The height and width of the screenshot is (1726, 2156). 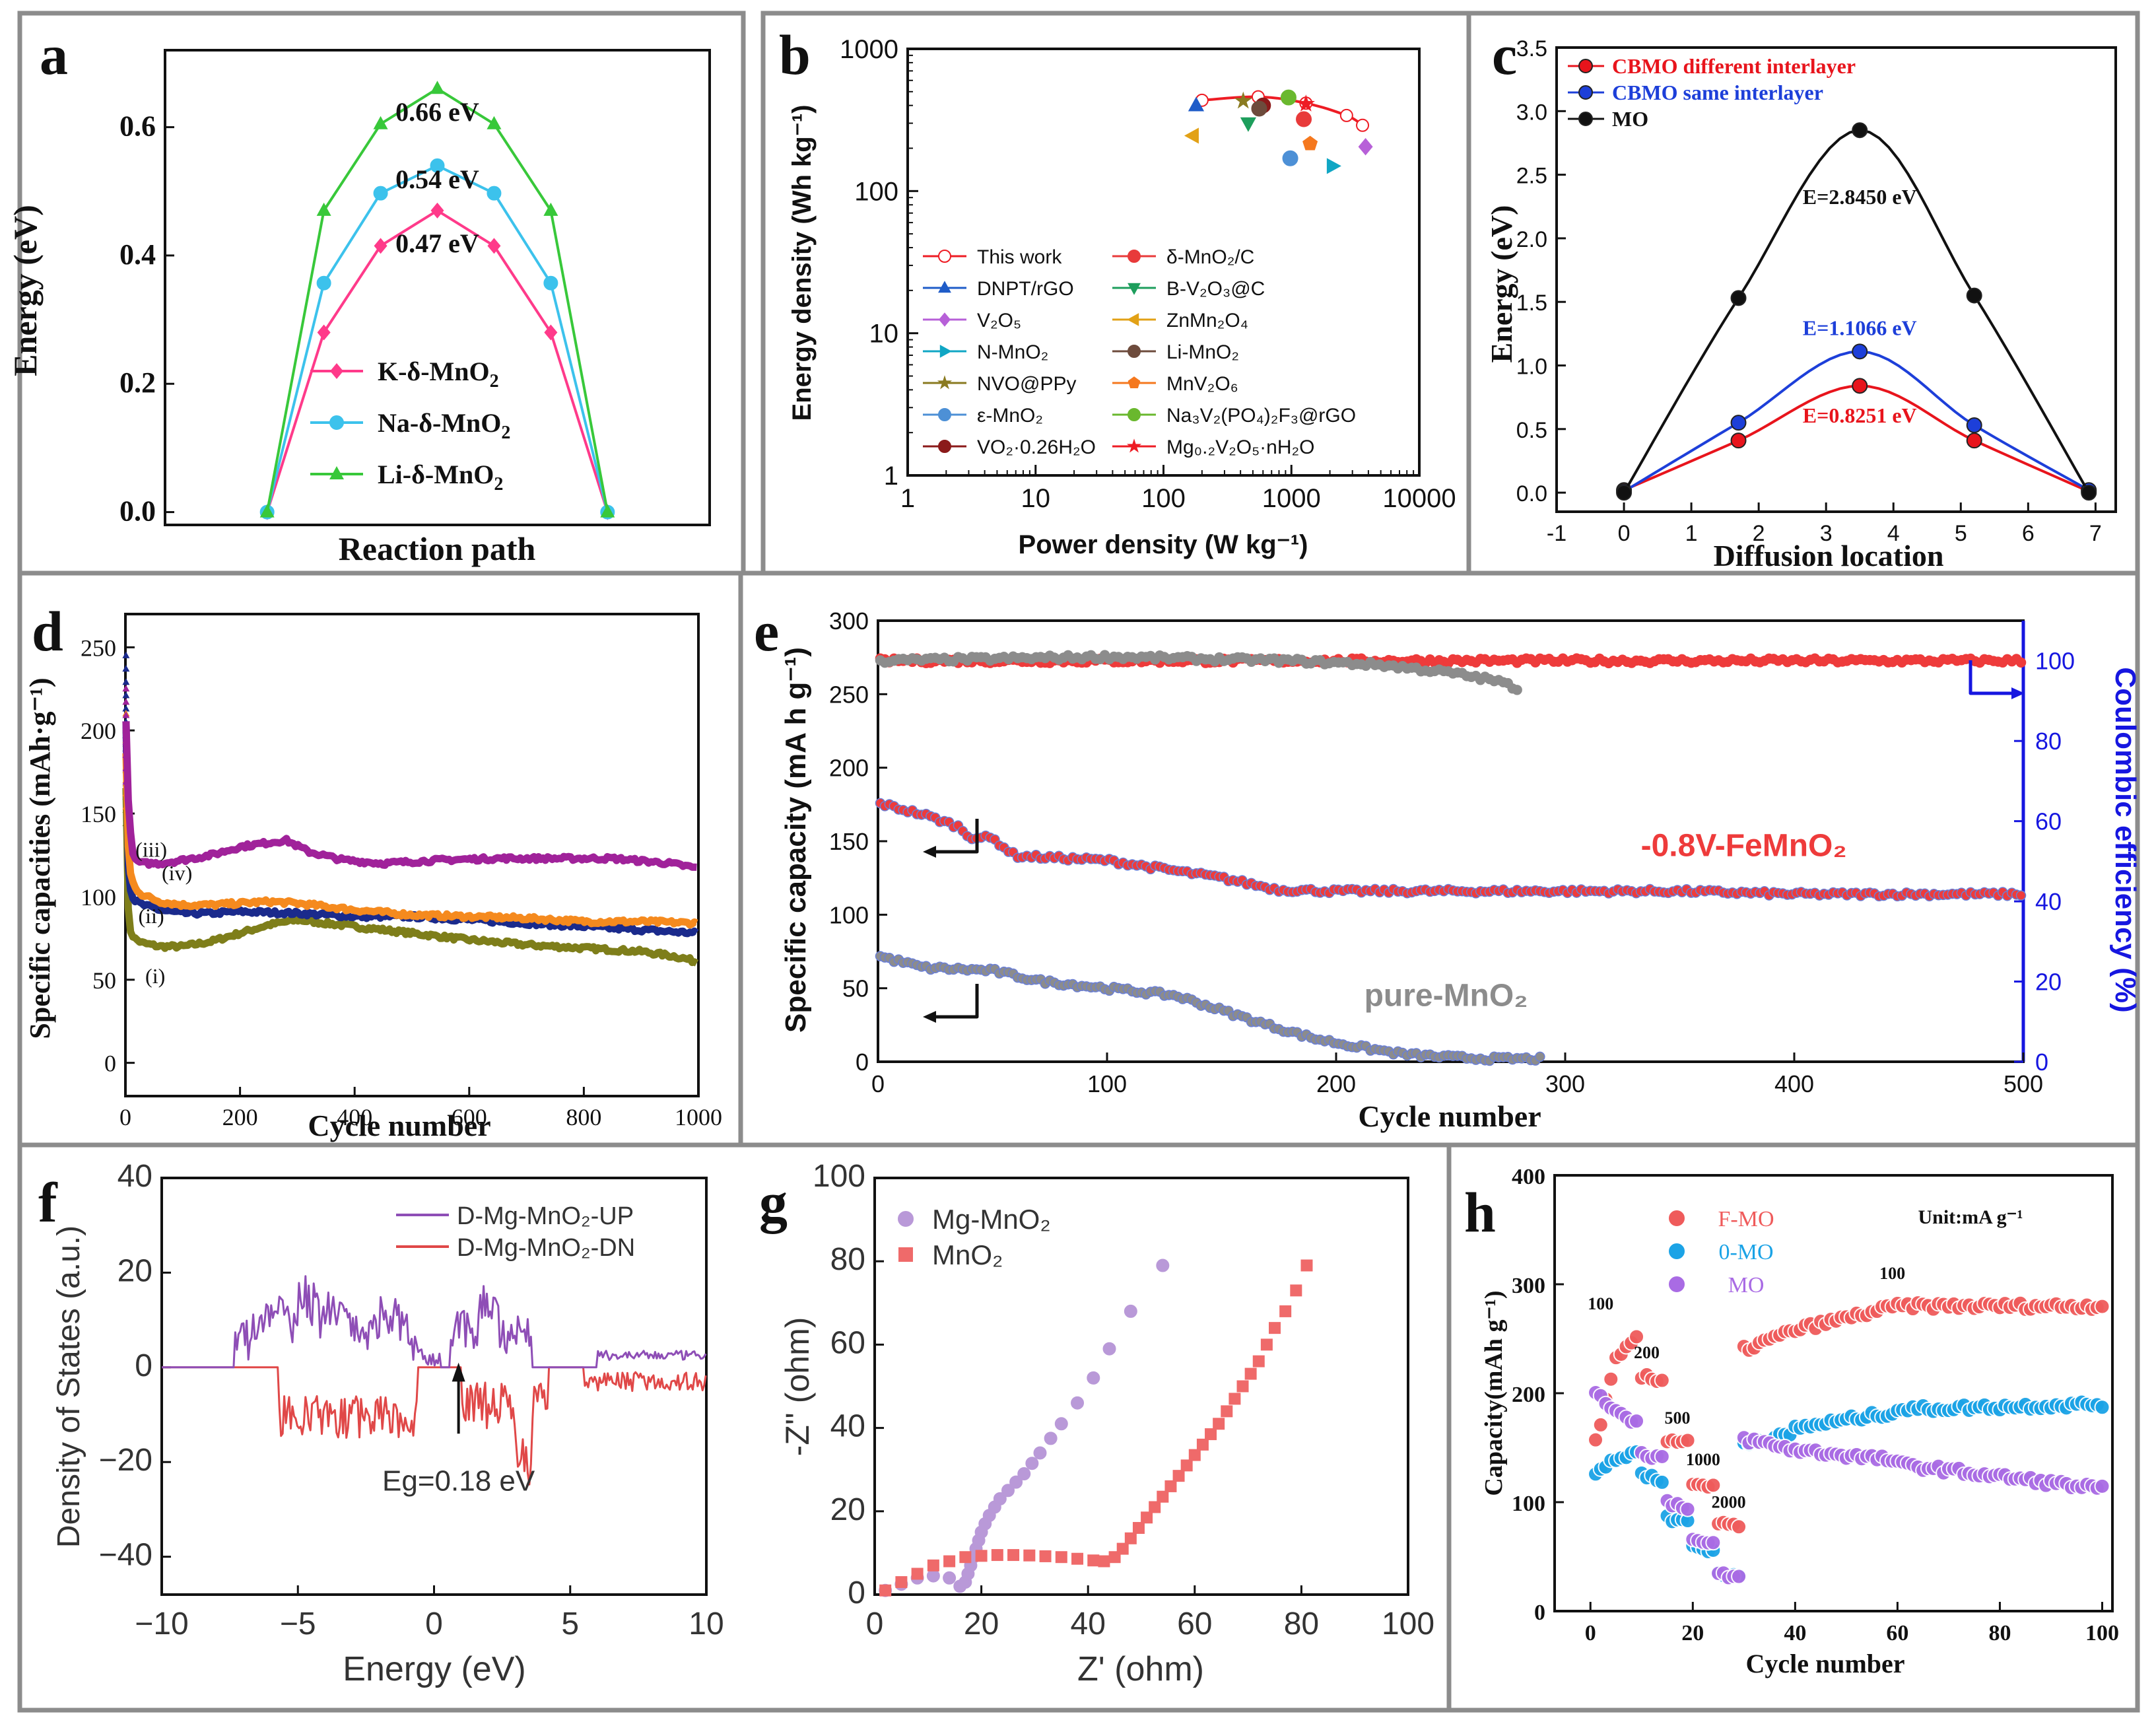 I want to click on y-tick-label: 20, so click(x=135, y=1270).